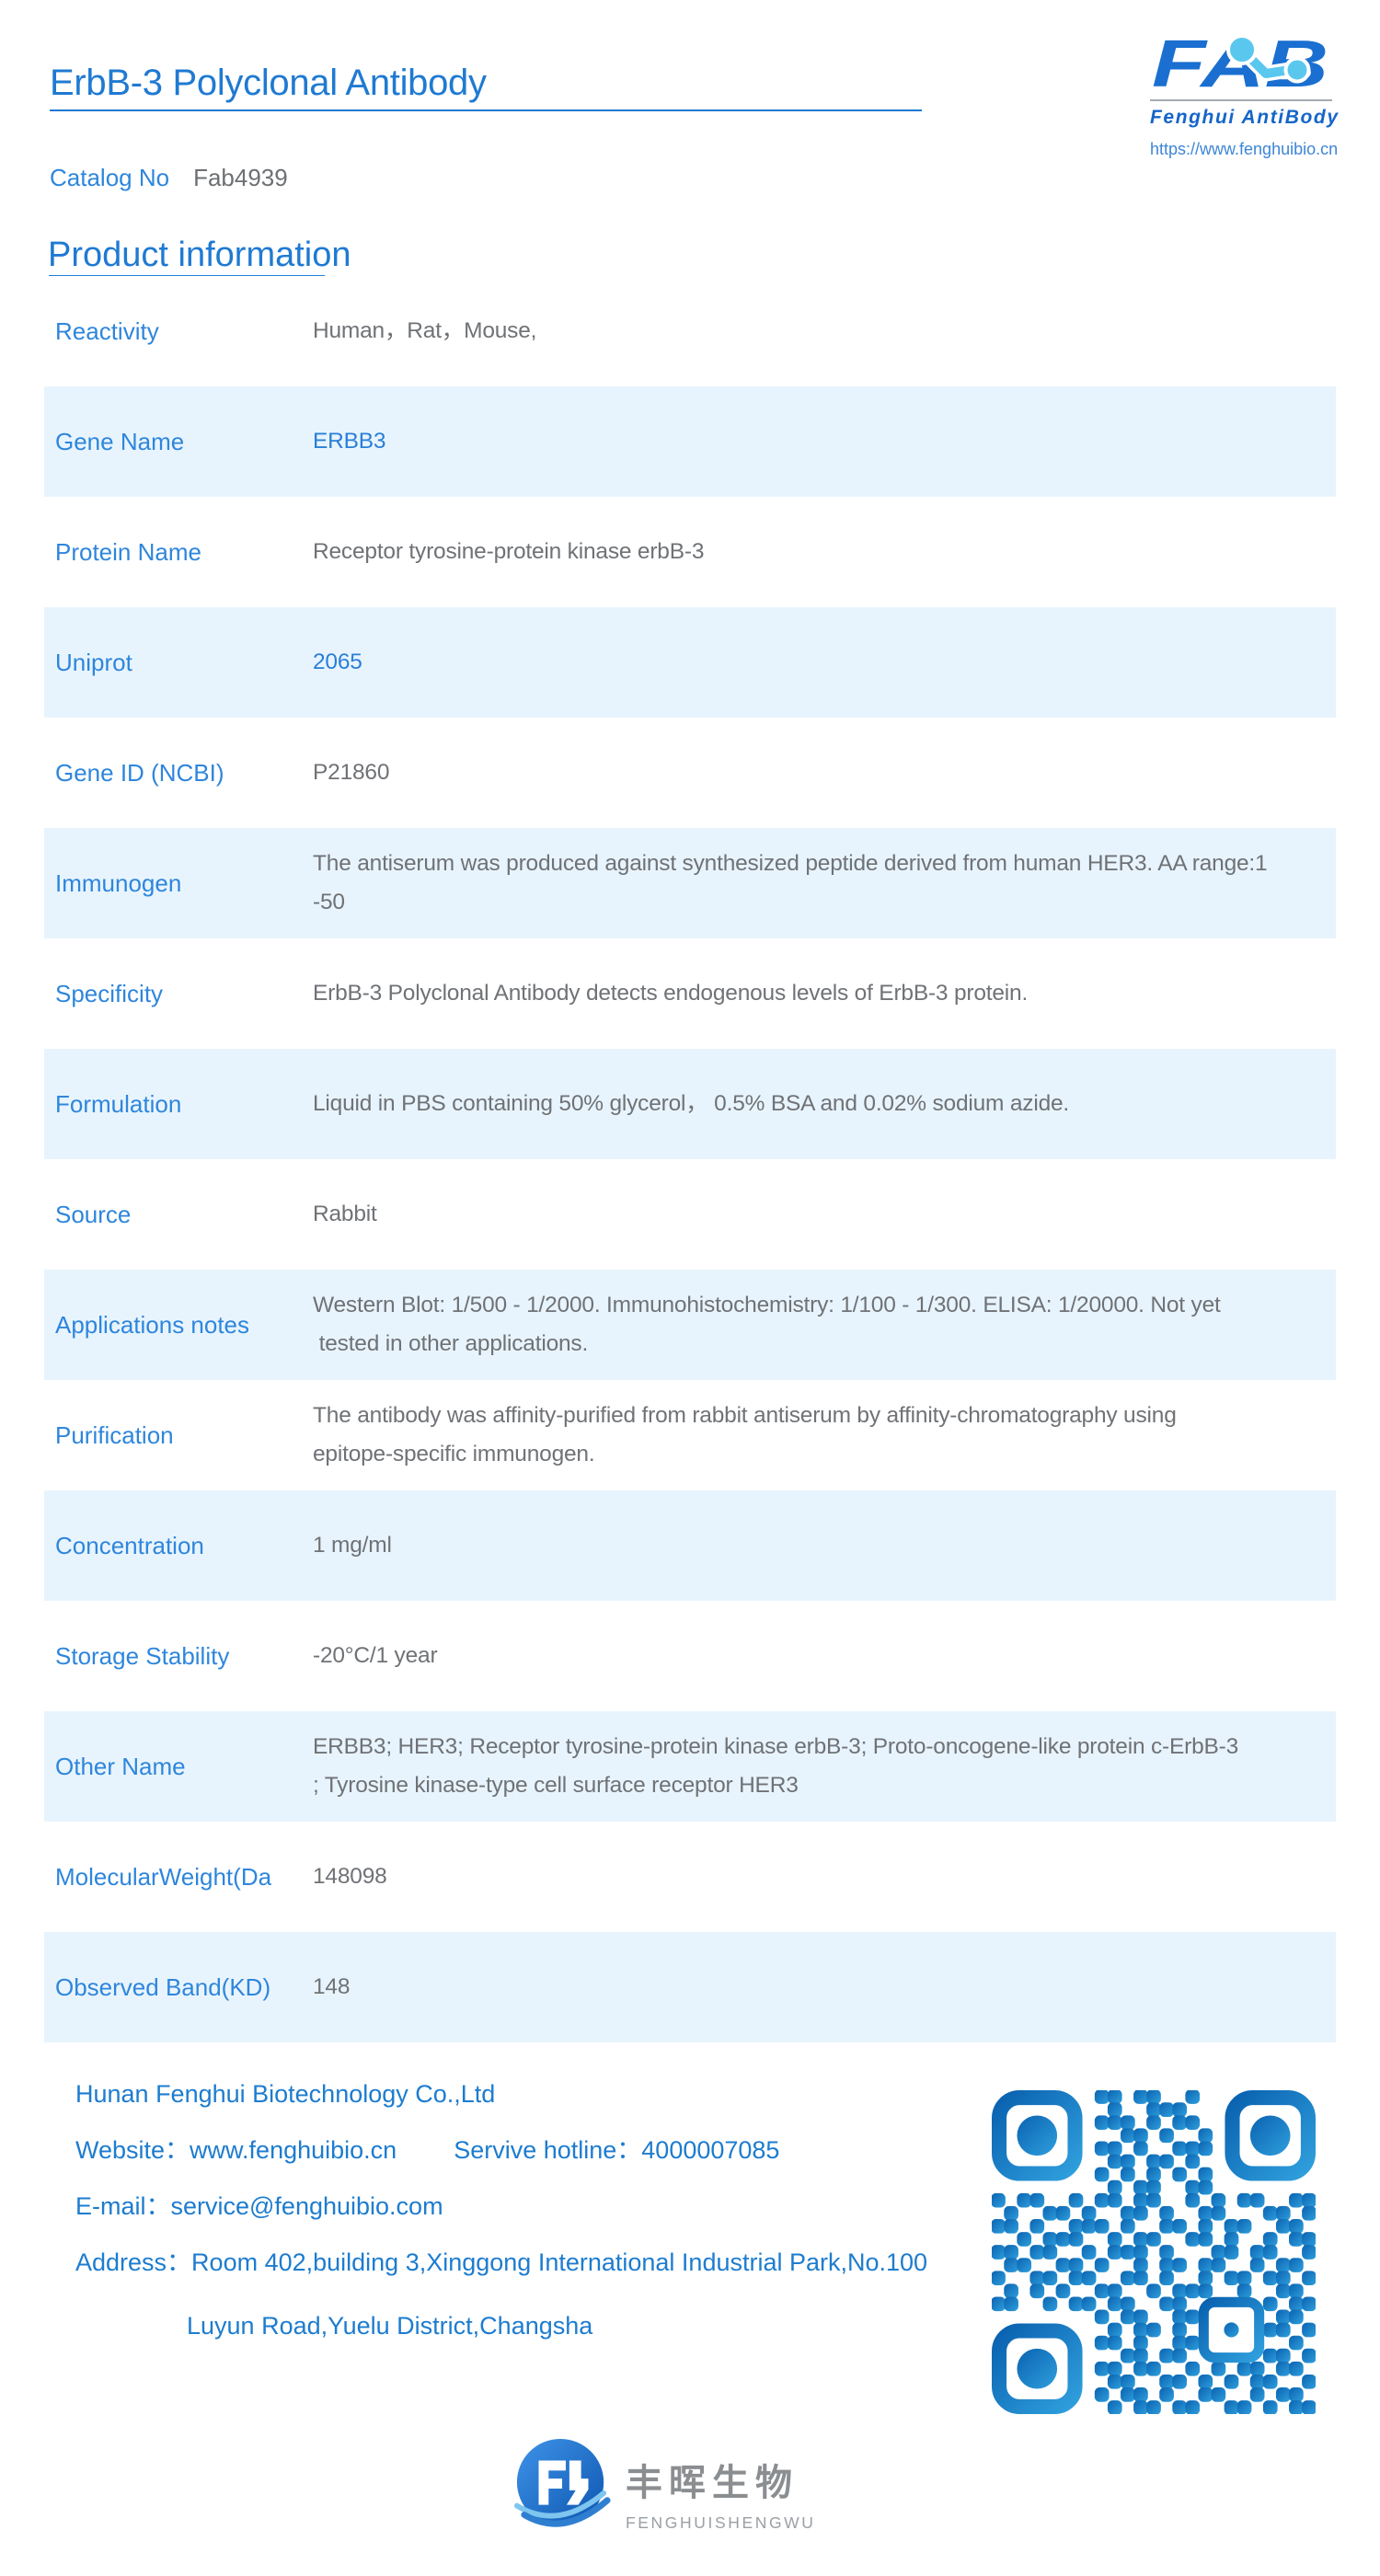  I want to click on row-label: Protein Name, so click(128, 551).